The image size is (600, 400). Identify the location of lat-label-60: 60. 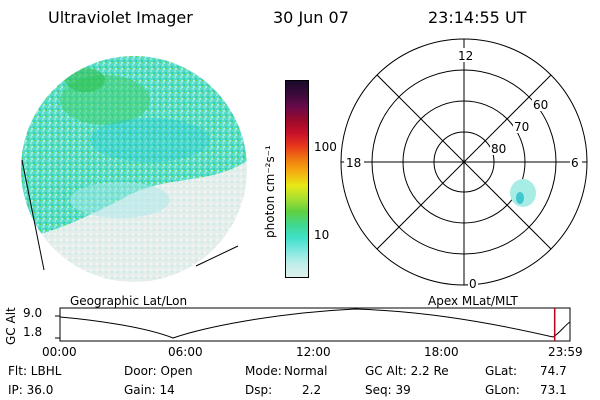
(540, 105).